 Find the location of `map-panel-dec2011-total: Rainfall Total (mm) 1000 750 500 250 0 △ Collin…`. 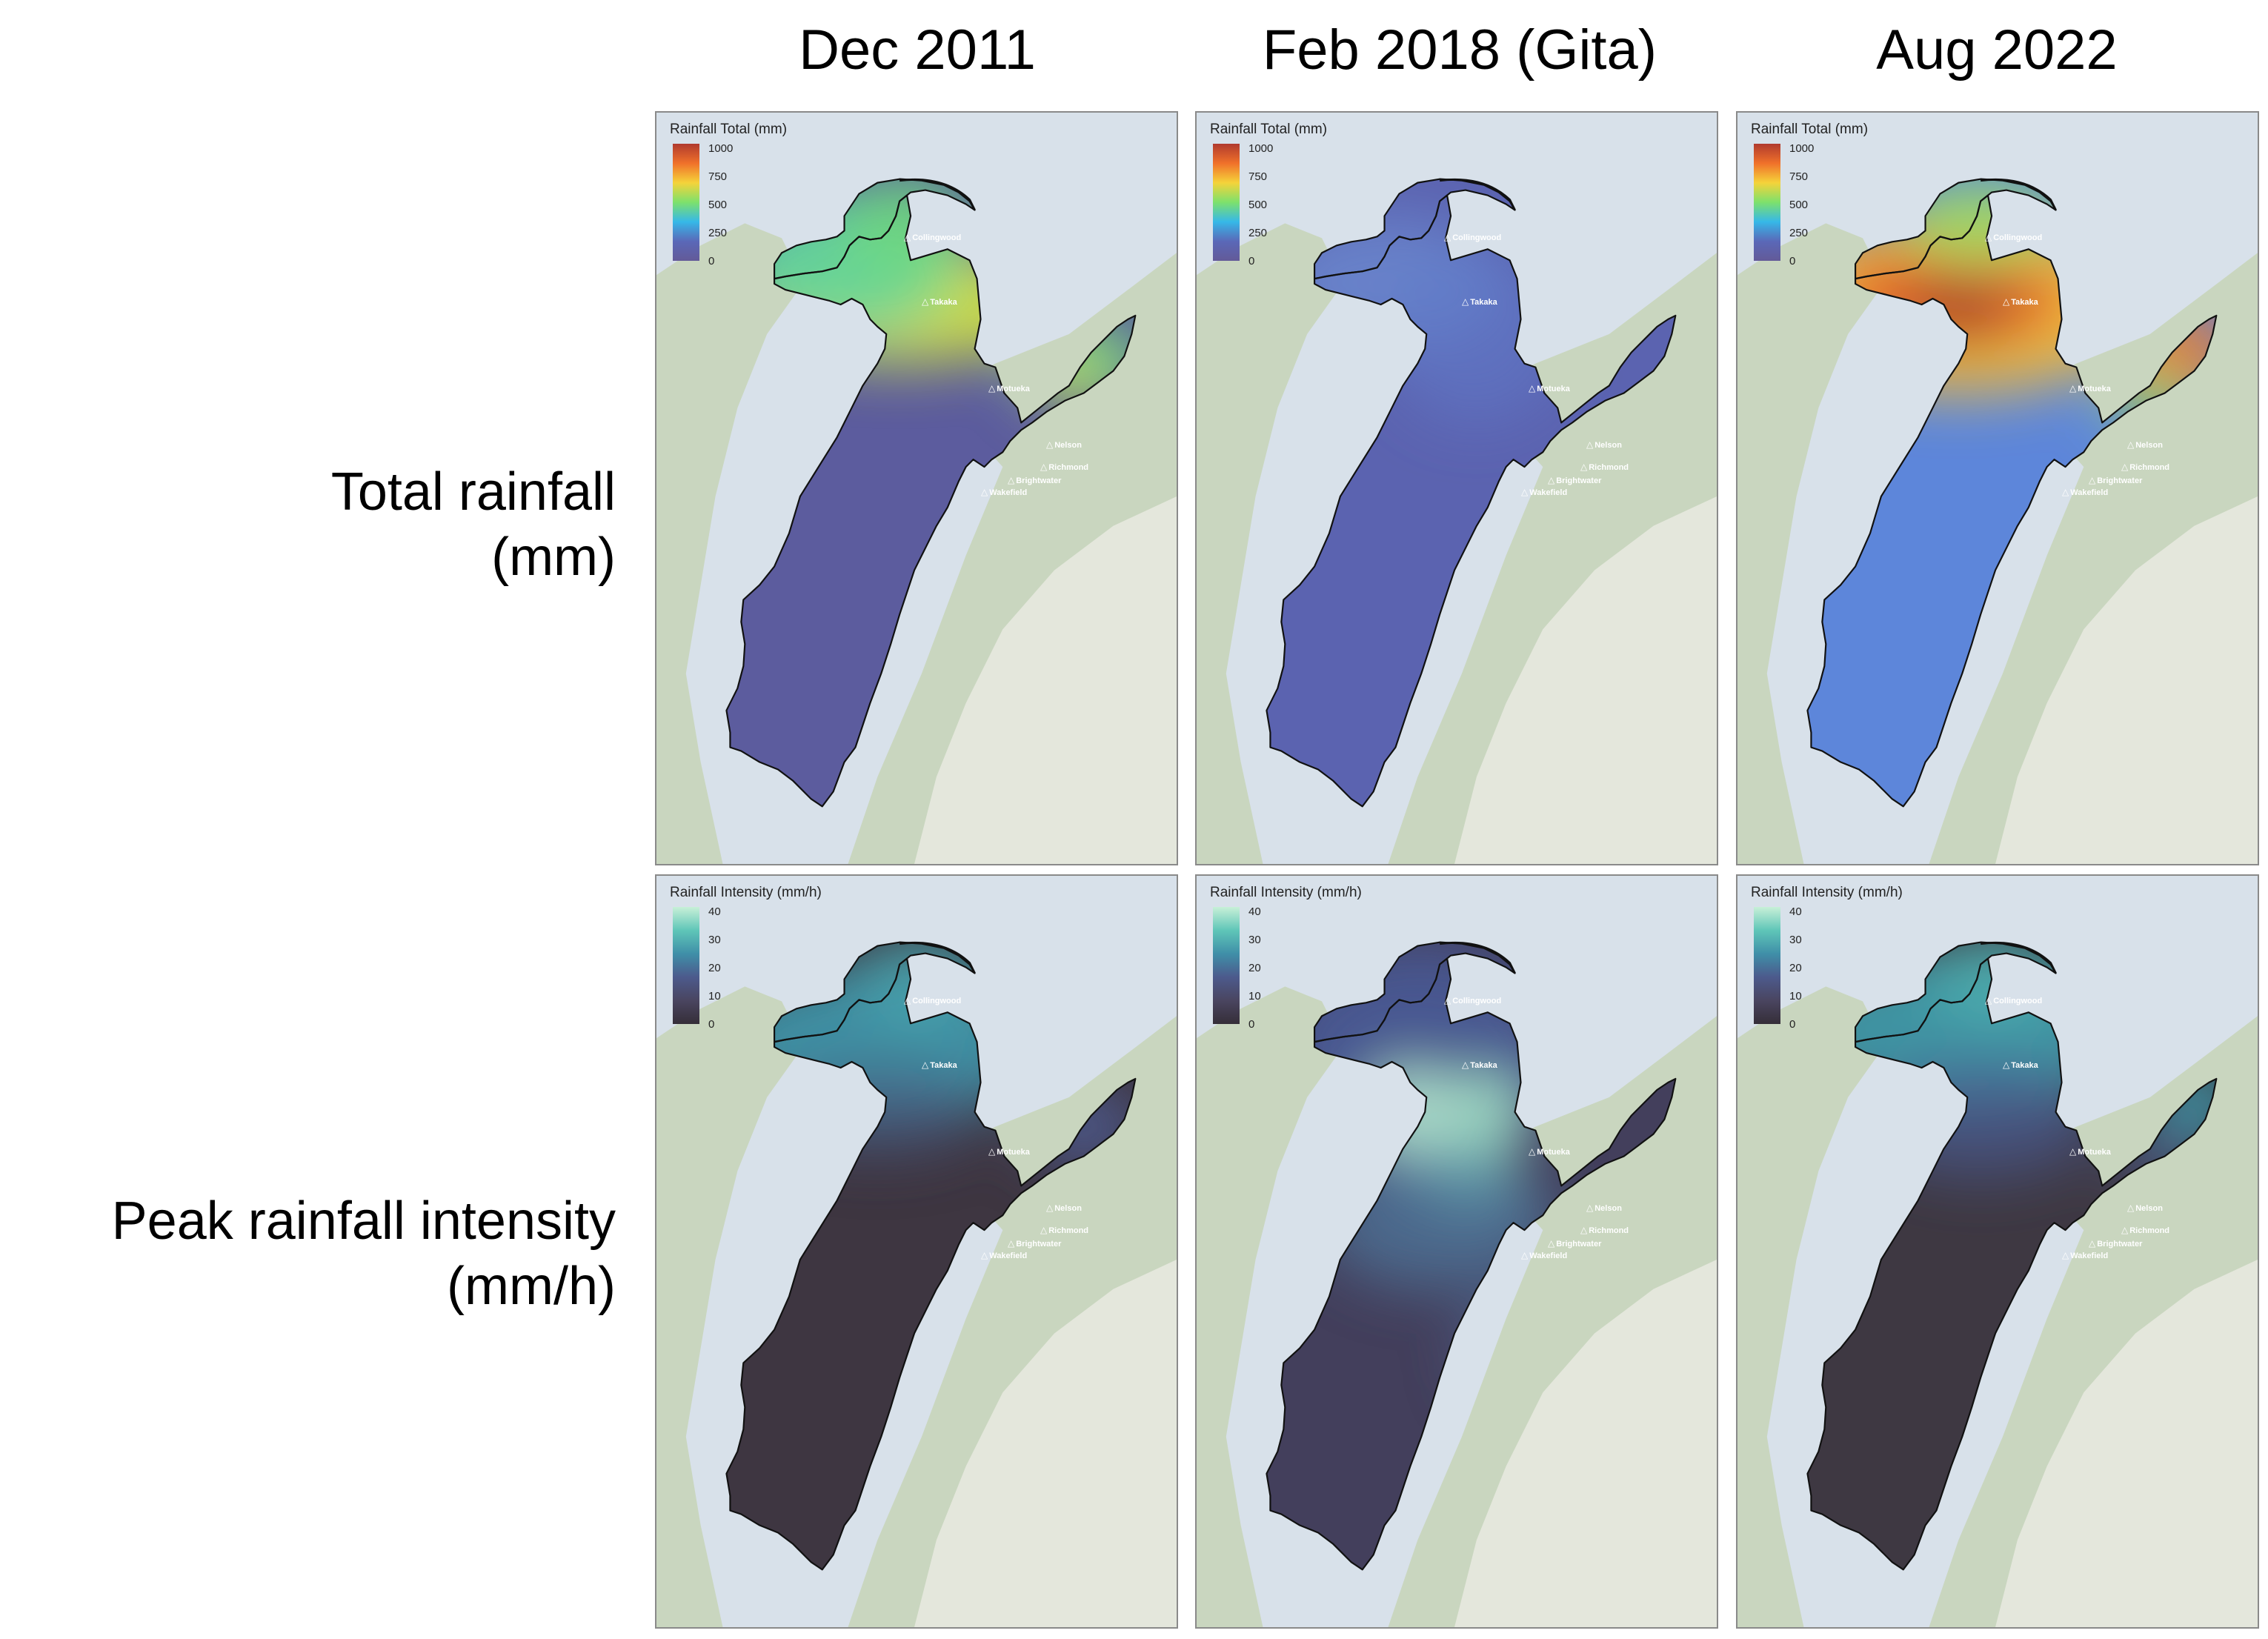

map-panel-dec2011-total: Rainfall Total (mm) 1000 750 500 250 0 △ Collin… is located at coordinates (916, 488).